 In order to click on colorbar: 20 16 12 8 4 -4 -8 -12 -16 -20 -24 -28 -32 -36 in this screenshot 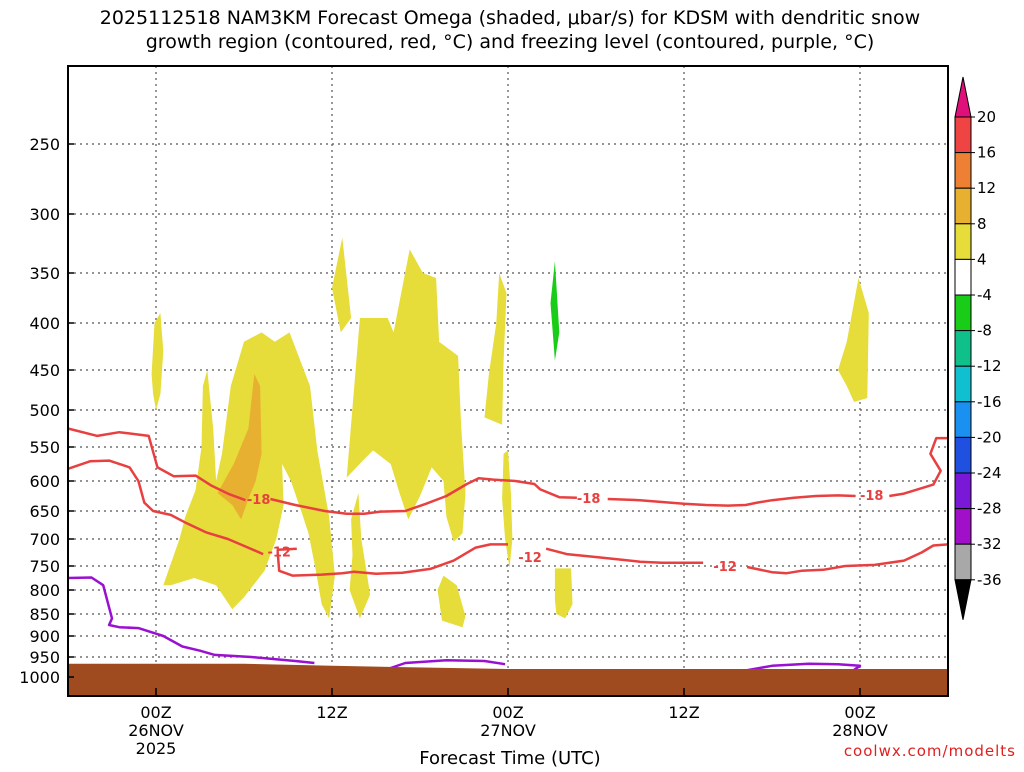, I will do `click(978, 348)`.